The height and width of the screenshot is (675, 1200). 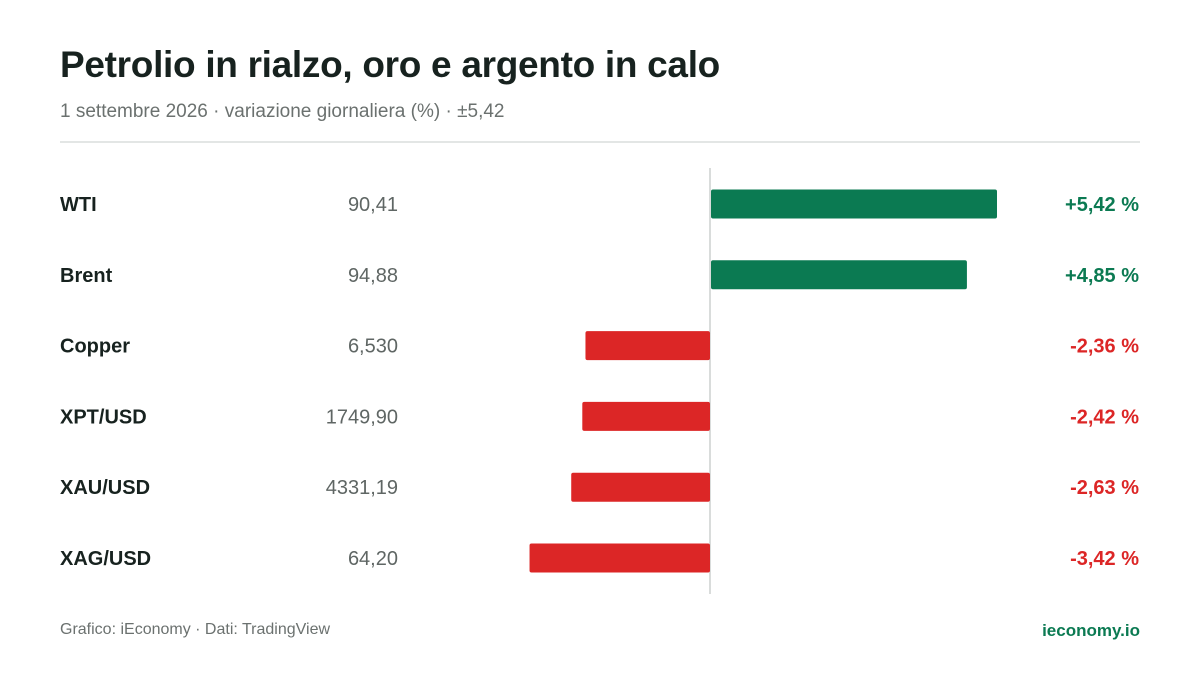 I want to click on data-label: +5,42 %, so click(x=1102, y=205).